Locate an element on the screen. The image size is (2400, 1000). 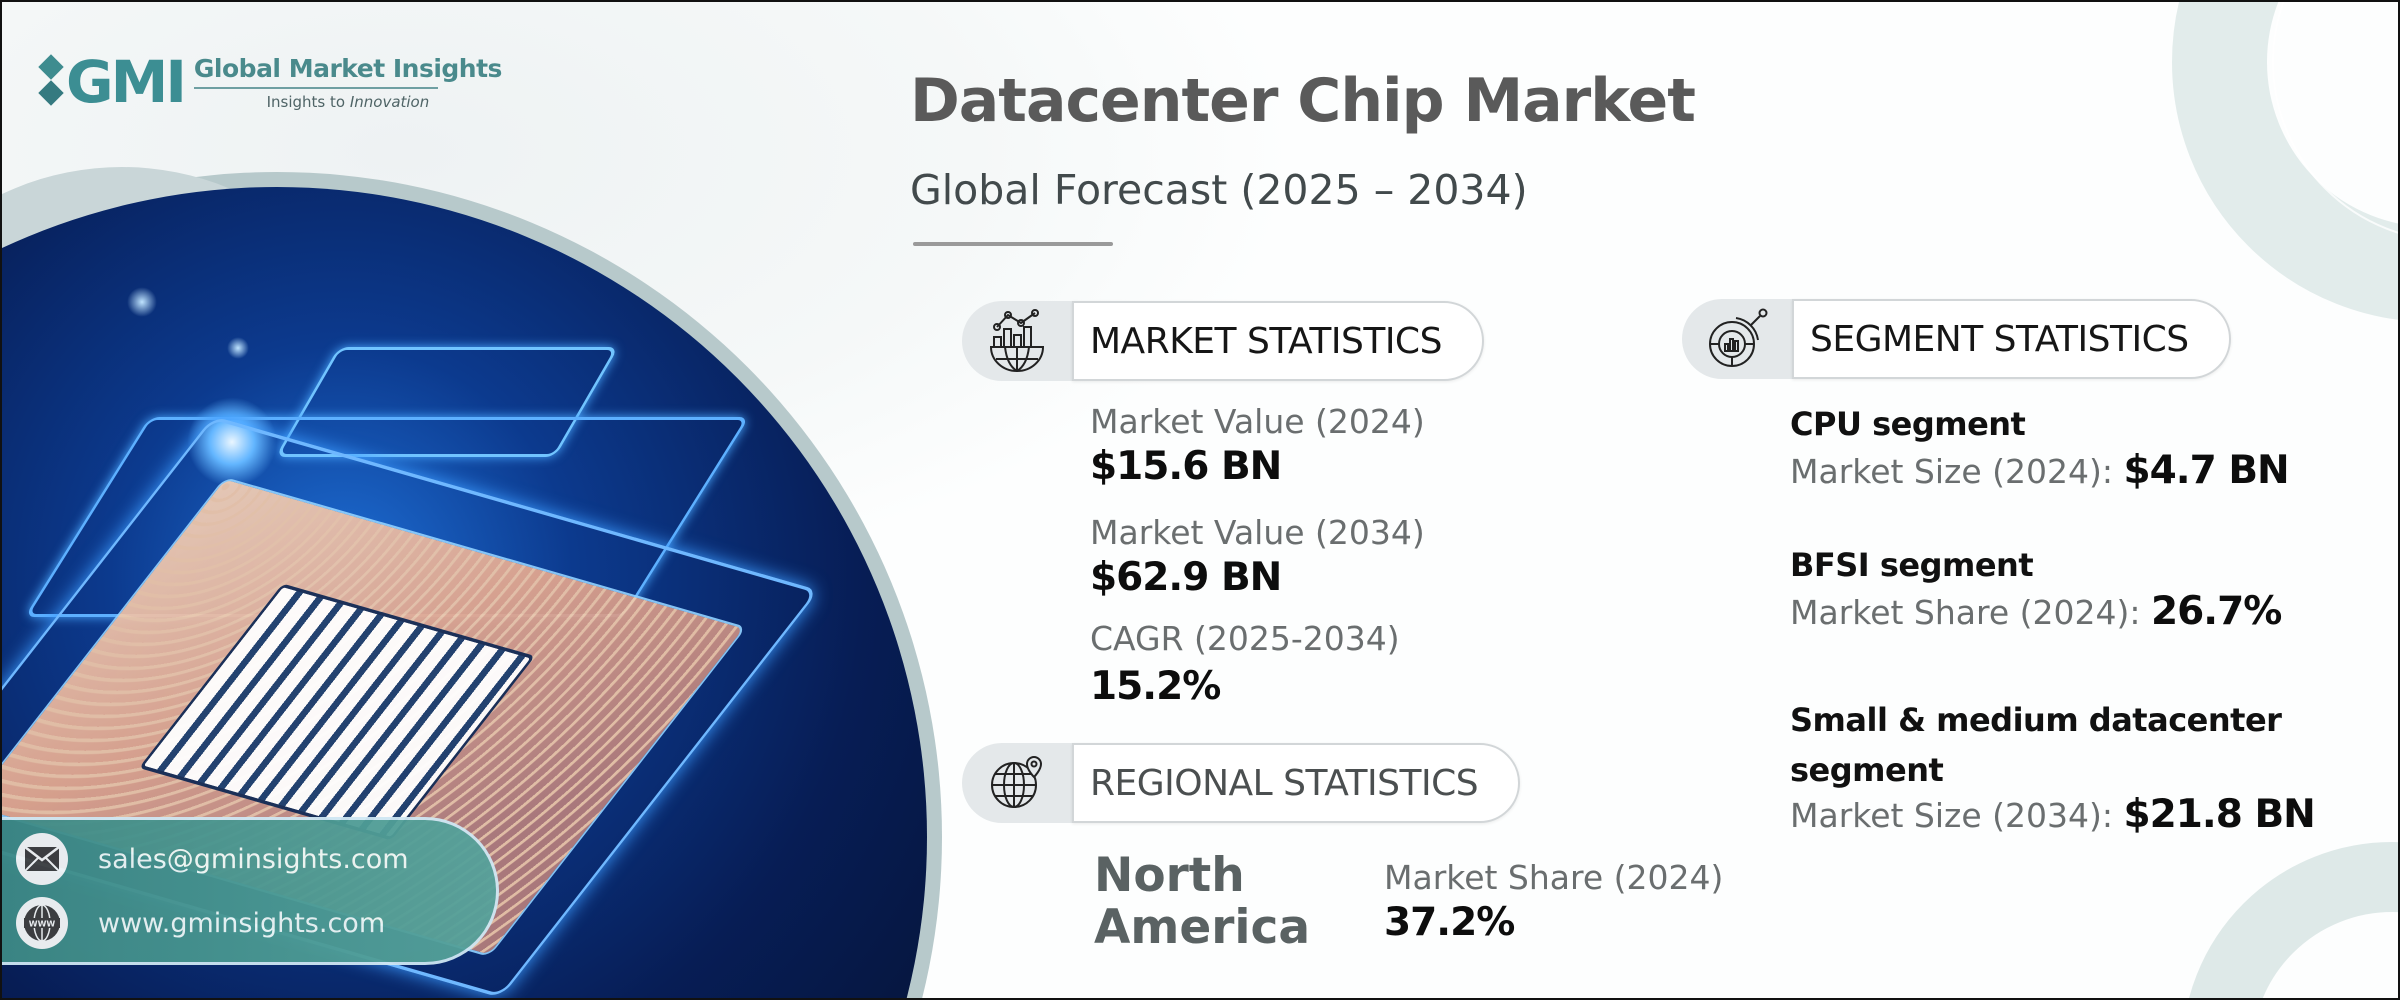
segment-title: CPU segment is located at coordinates (1908, 424).